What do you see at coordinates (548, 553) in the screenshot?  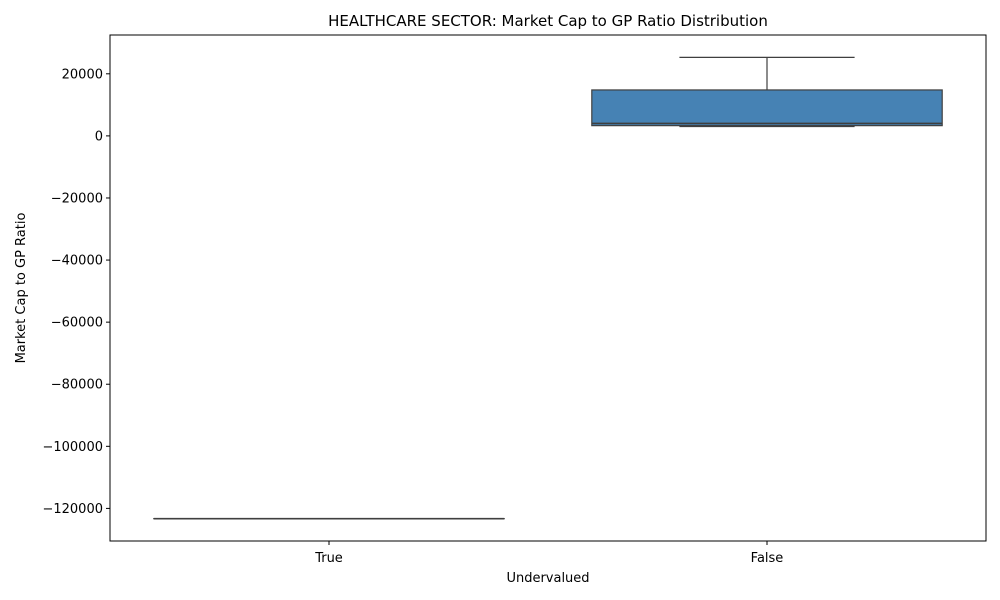 I see `x-axis: True False` at bounding box center [548, 553].